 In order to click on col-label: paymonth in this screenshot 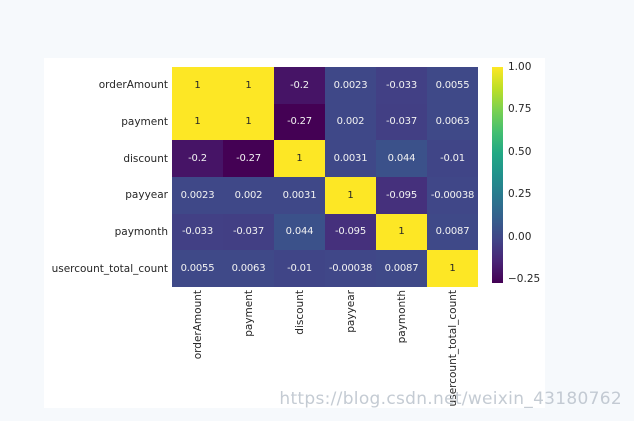, I will do `click(401, 317)`.